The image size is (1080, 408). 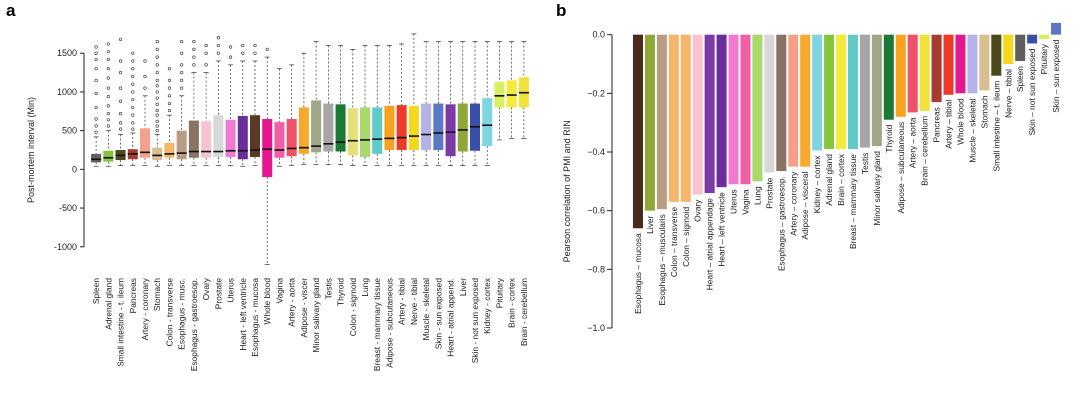 What do you see at coordinates (596, 211) in the screenshot?
I see `panel-b-y-tick-label: −0.6` at bounding box center [596, 211].